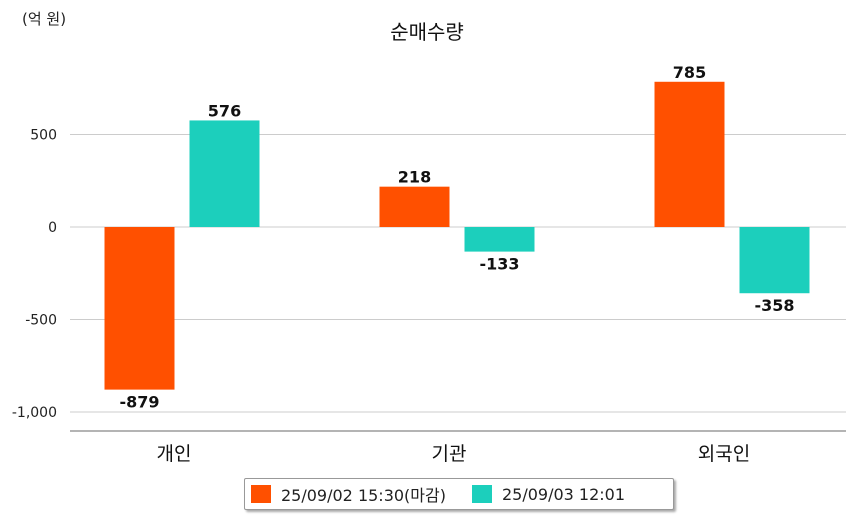 This screenshot has width=854, height=520. I want to click on x-tick-label: 기관, so click(449, 454).